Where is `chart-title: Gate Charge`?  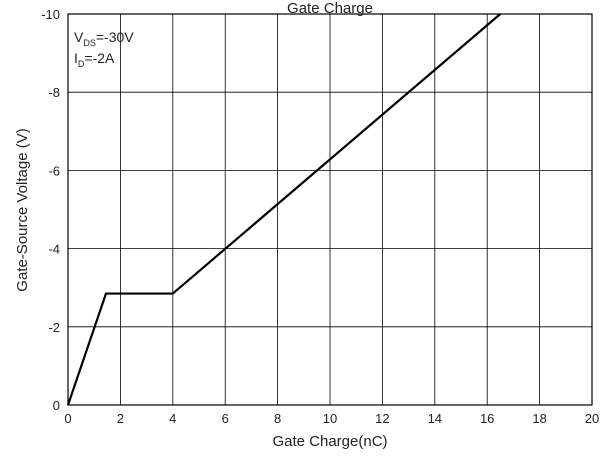
chart-title: Gate Charge is located at coordinates (330, 8).